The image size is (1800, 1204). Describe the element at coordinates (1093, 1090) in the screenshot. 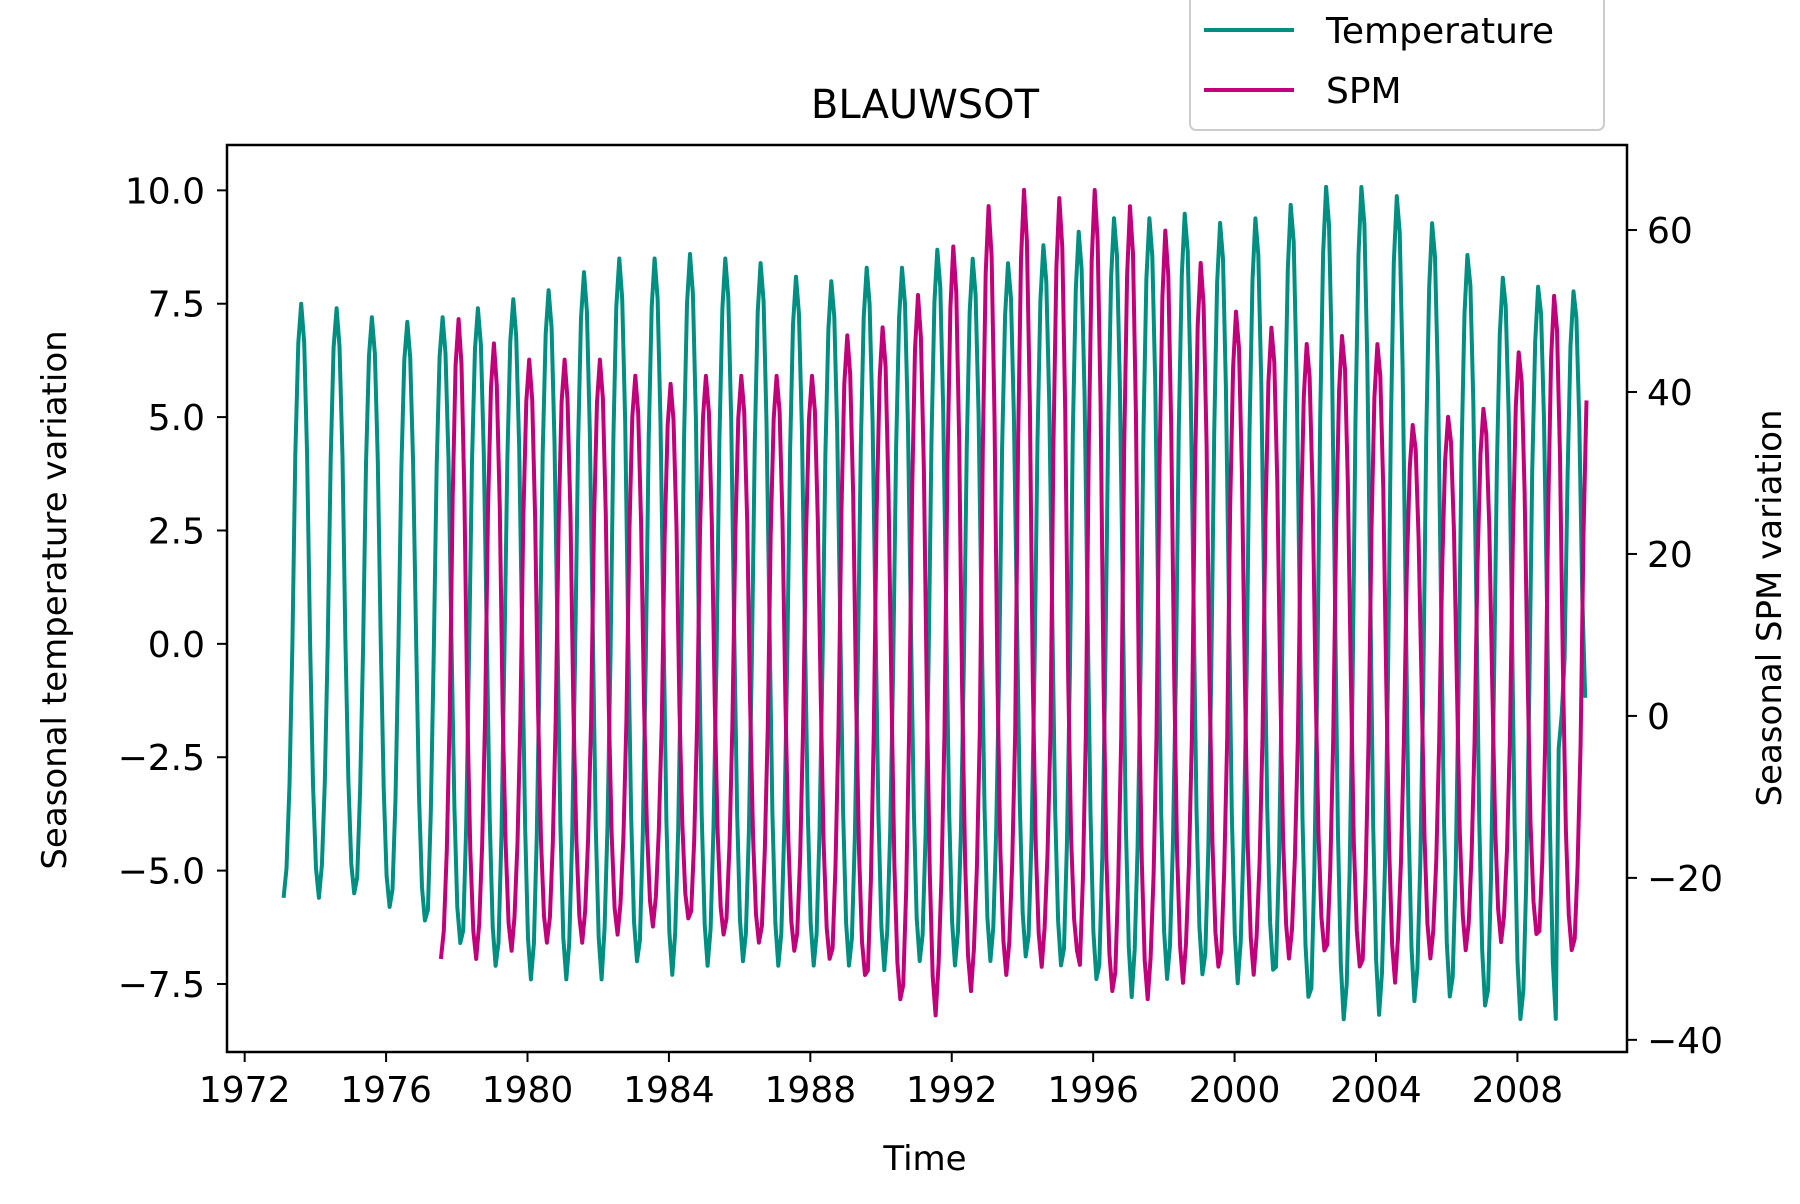

I see `x-tick-label: 1996` at that location.